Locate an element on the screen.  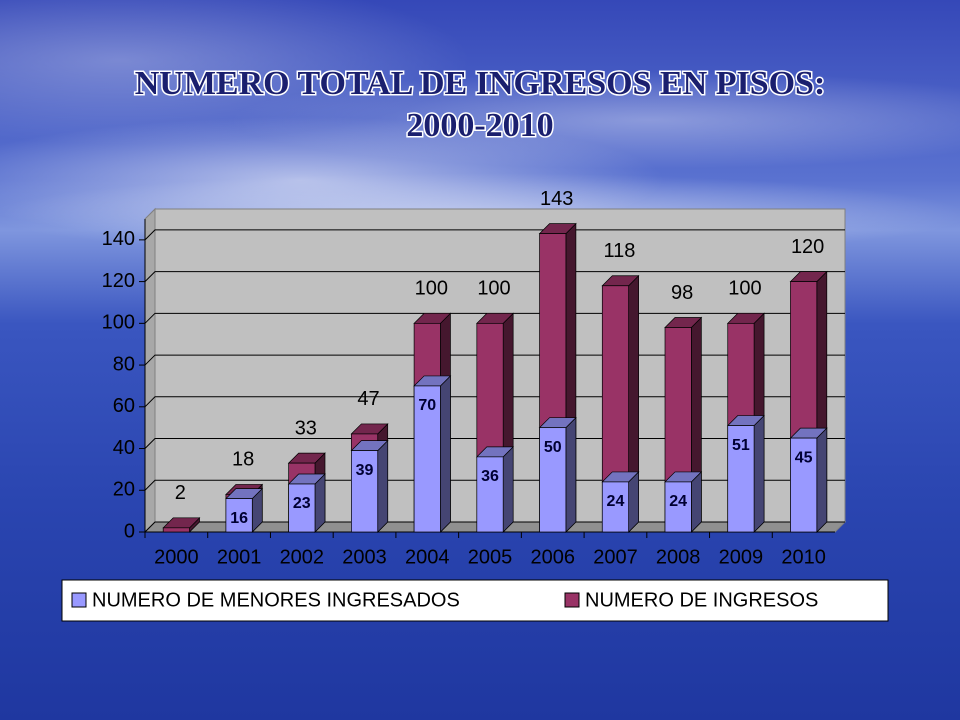
value-label: 18 is located at coordinates (243, 460).